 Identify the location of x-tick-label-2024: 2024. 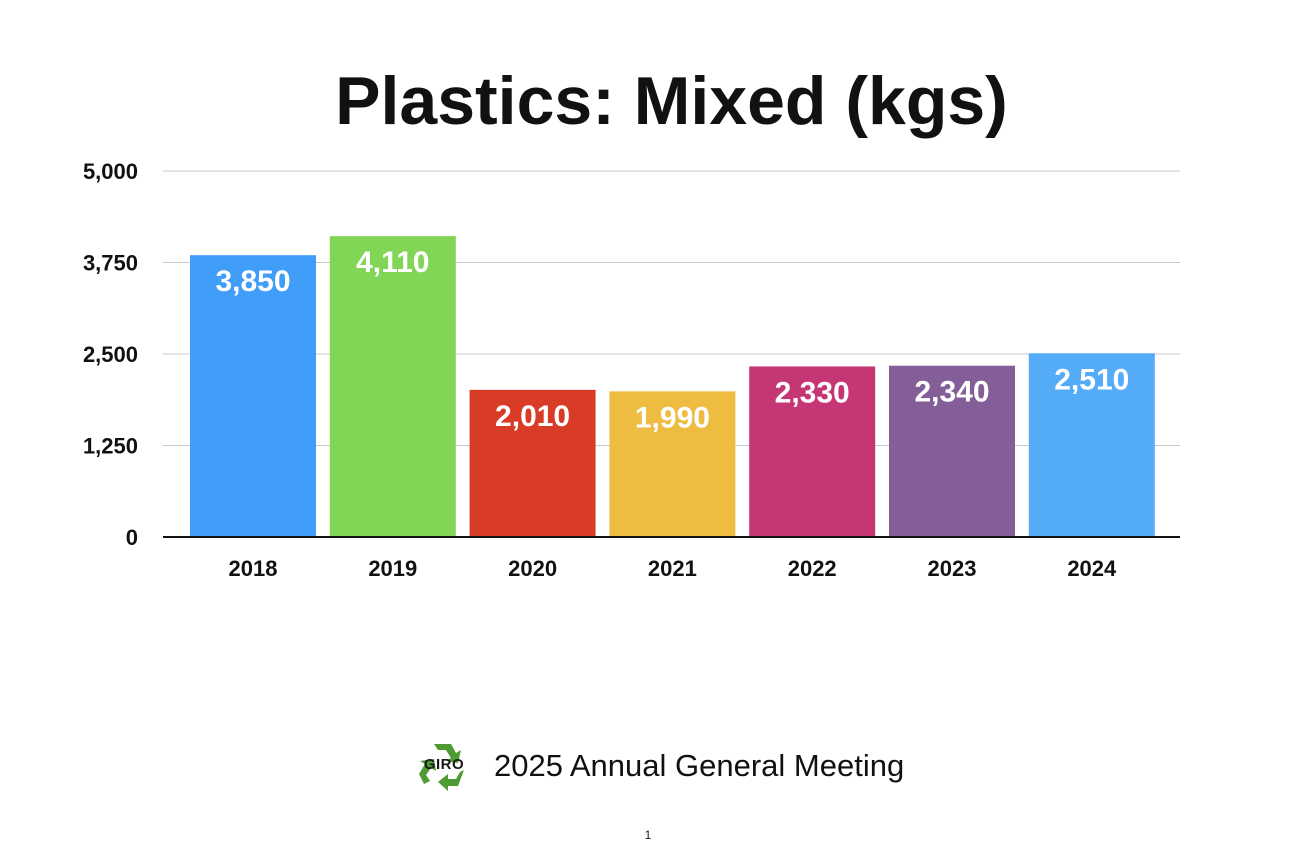
(1092, 568).